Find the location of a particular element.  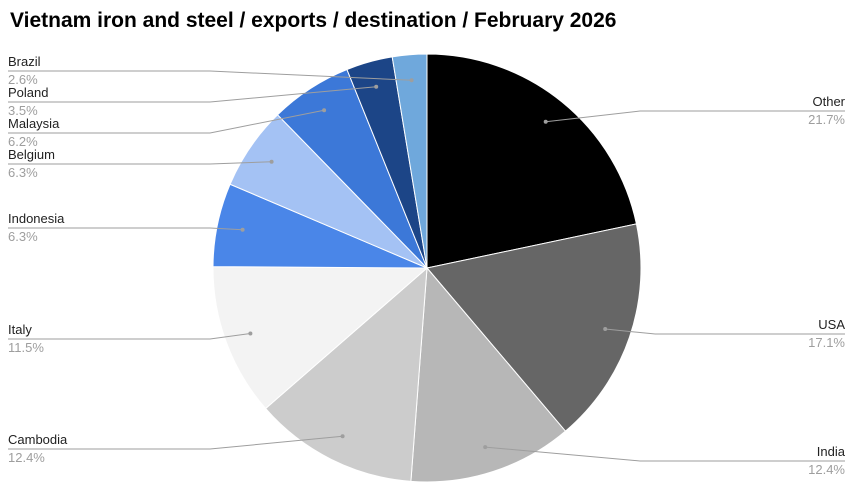

pie-slice-brazil is located at coordinates (409, 161).